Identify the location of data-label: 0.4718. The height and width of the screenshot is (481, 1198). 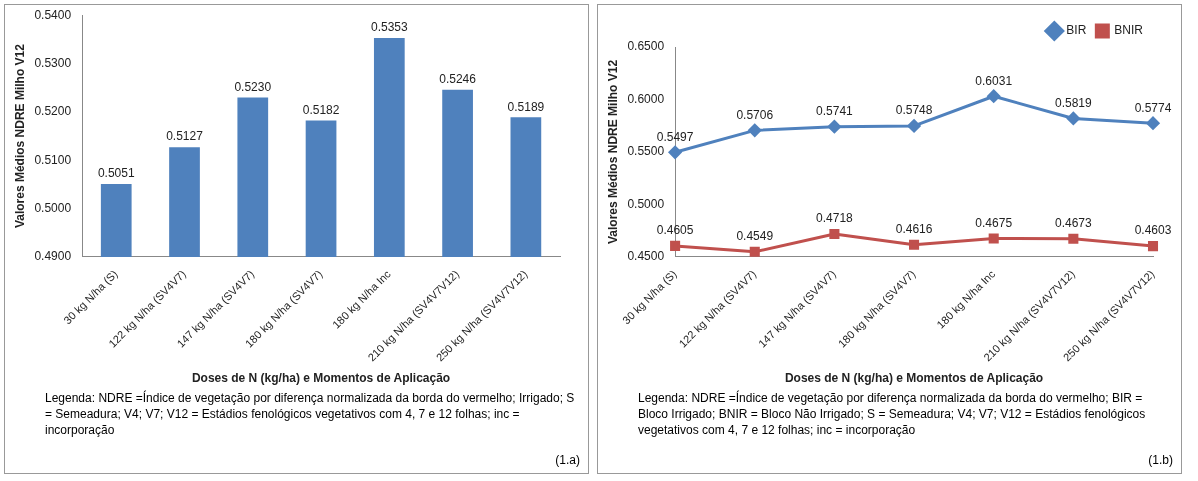
(835, 218).